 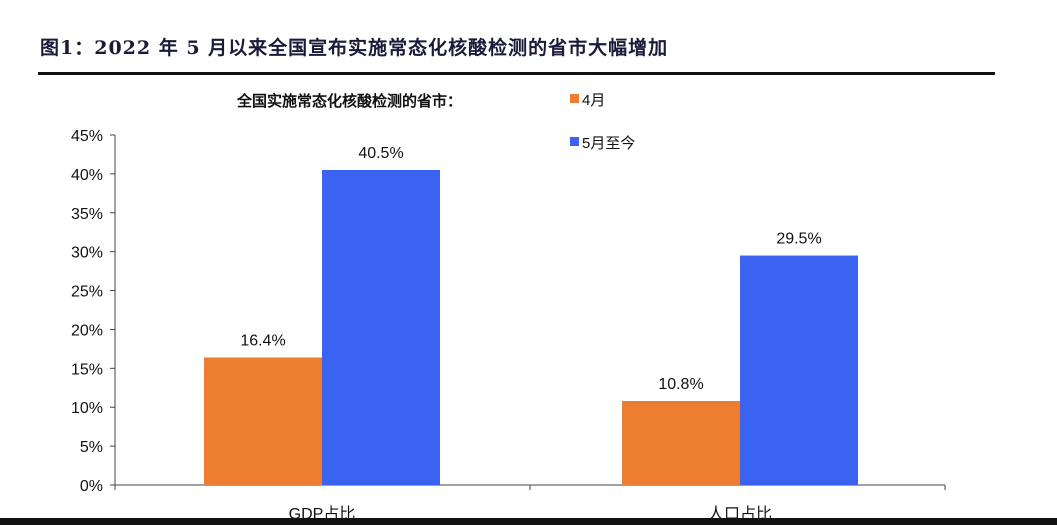 What do you see at coordinates (528, 521) in the screenshot?
I see `bottom-bar` at bounding box center [528, 521].